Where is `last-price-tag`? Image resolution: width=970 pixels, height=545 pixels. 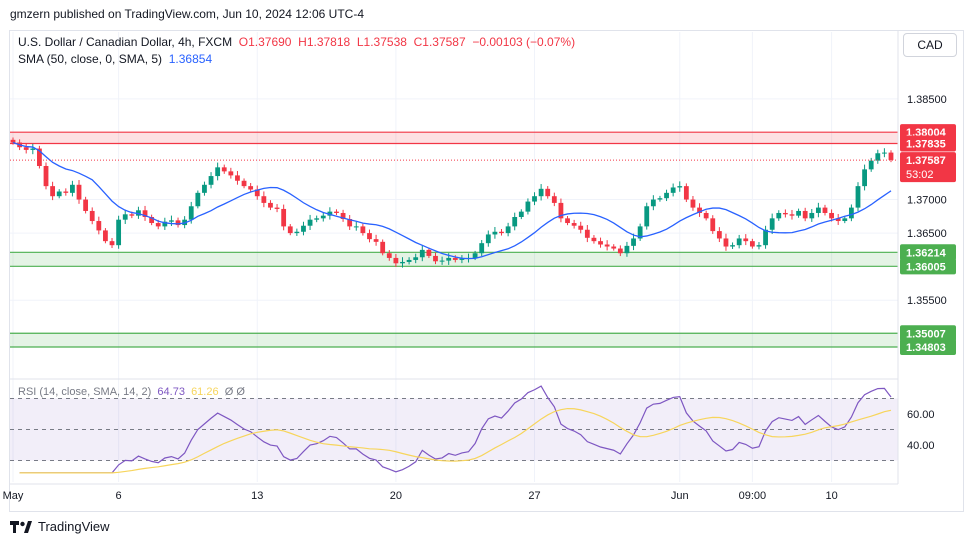
last-price-tag is located at coordinates (928, 167).